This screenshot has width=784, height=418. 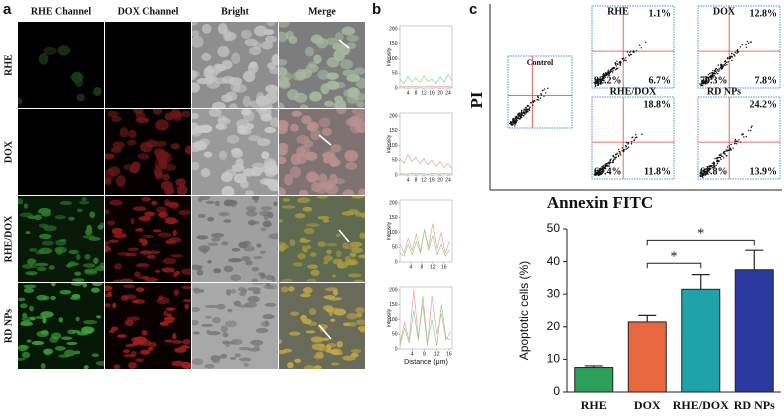 What do you see at coordinates (325, 140) in the screenshot?
I see `arrow` at bounding box center [325, 140].